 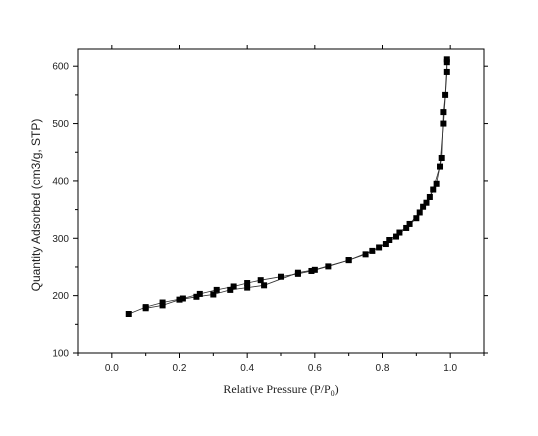 What do you see at coordinates (60, 239) in the screenshot?
I see `y-tick-label: 300` at bounding box center [60, 239].